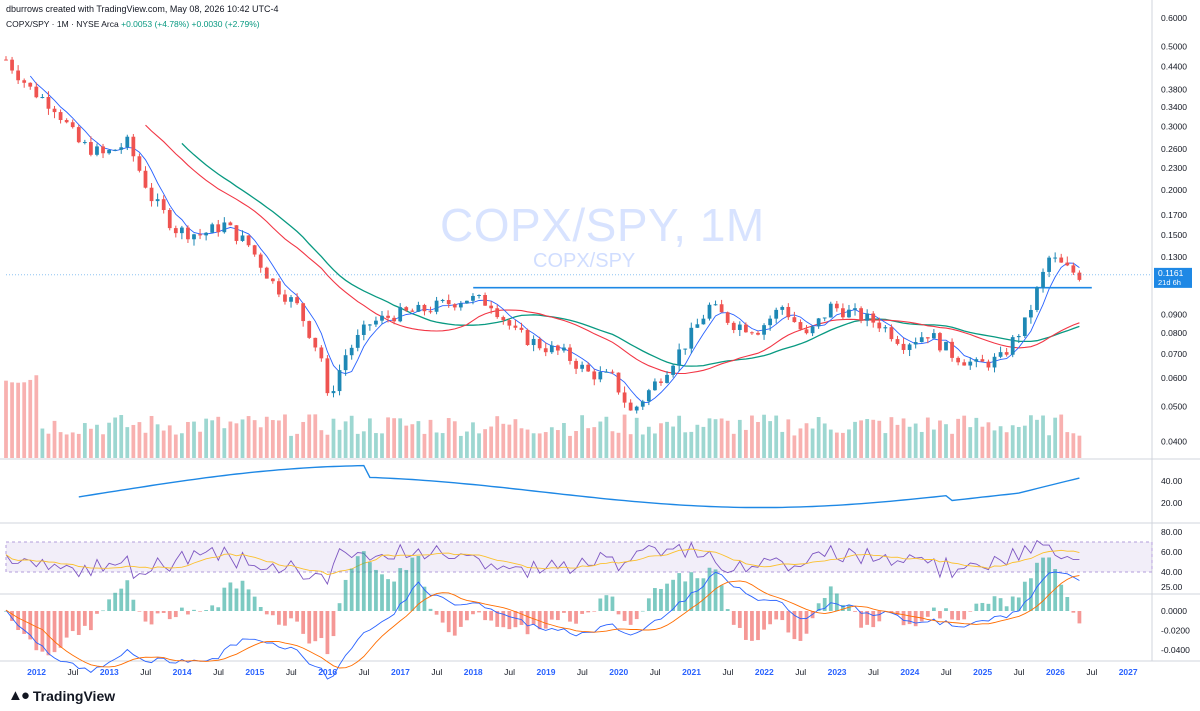 The height and width of the screenshot is (711, 1200). I want to click on price-tick-label: 0.6000, so click(1174, 18).